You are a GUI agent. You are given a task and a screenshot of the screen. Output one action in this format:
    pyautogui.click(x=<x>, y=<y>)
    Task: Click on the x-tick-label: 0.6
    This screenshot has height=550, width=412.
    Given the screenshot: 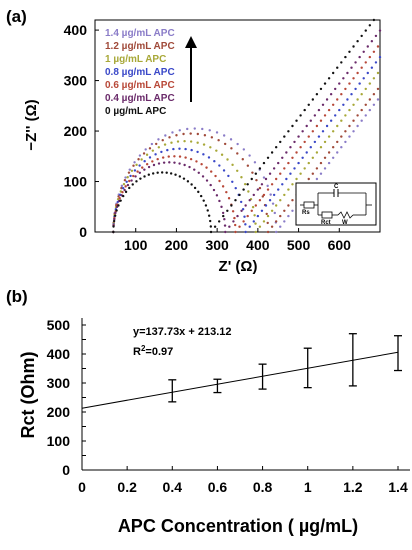 What is the action you would take?
    pyautogui.click(x=218, y=487)
    